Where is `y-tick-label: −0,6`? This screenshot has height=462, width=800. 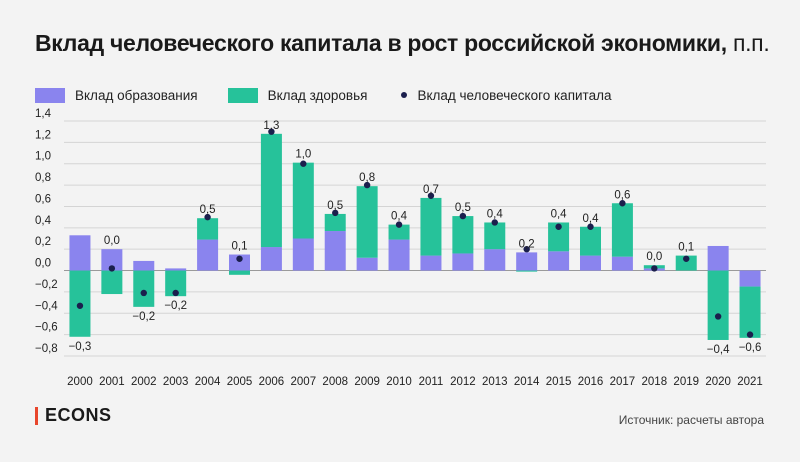
y-tick-label: −0,6 is located at coordinates (46, 328).